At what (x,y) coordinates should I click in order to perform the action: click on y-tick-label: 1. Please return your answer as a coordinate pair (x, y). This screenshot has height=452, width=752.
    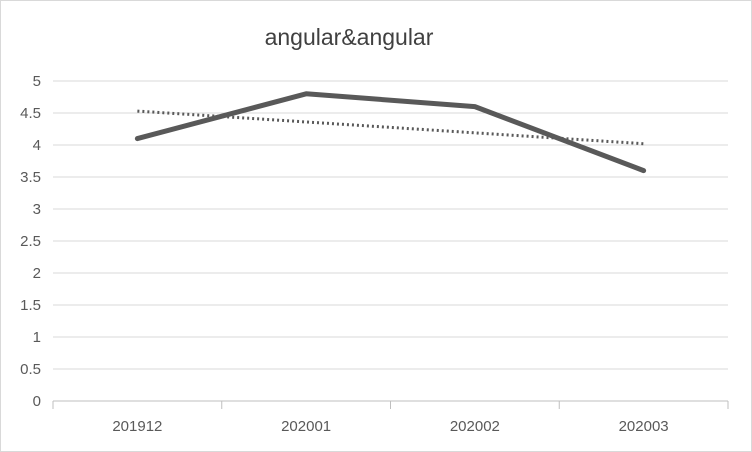
    Looking at the image, I should click on (37, 337).